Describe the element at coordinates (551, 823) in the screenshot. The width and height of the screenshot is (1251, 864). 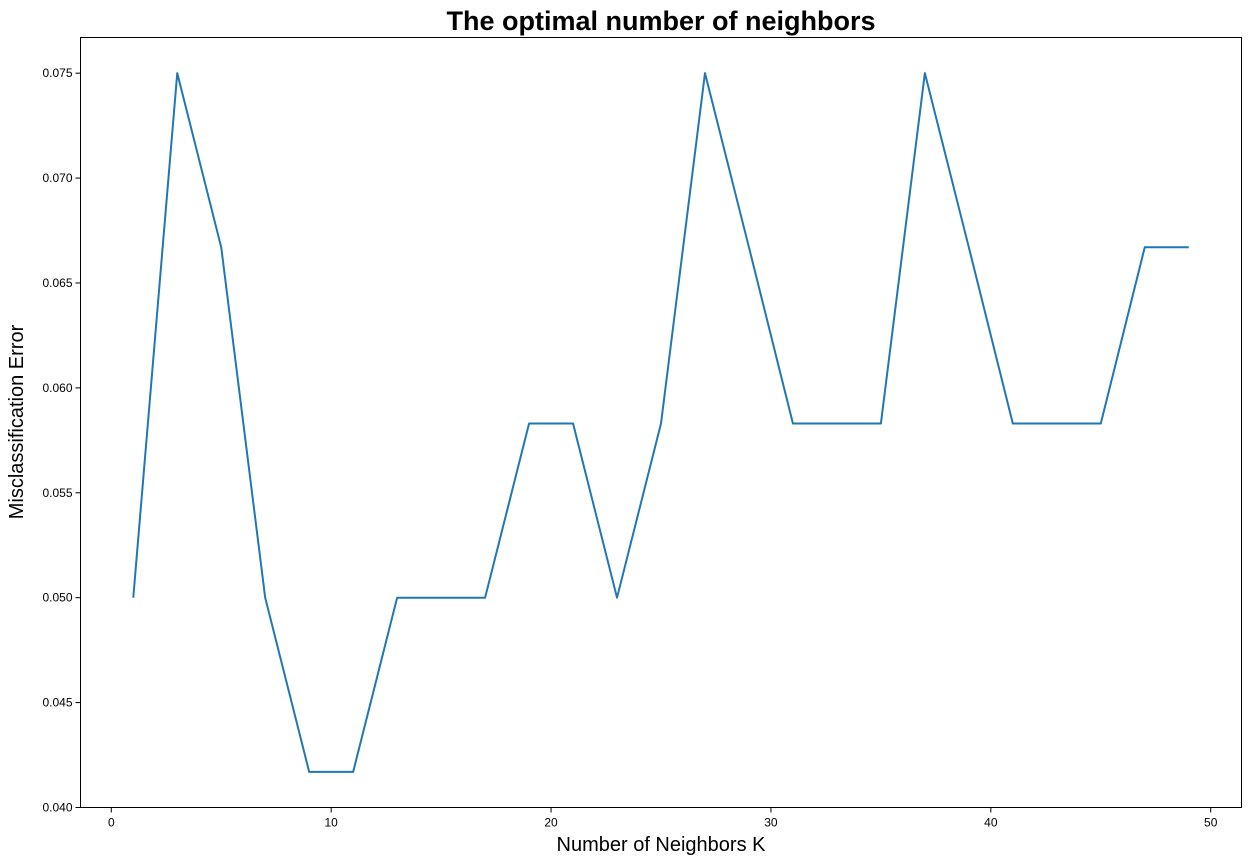
I see `x-tick-label: 20` at that location.